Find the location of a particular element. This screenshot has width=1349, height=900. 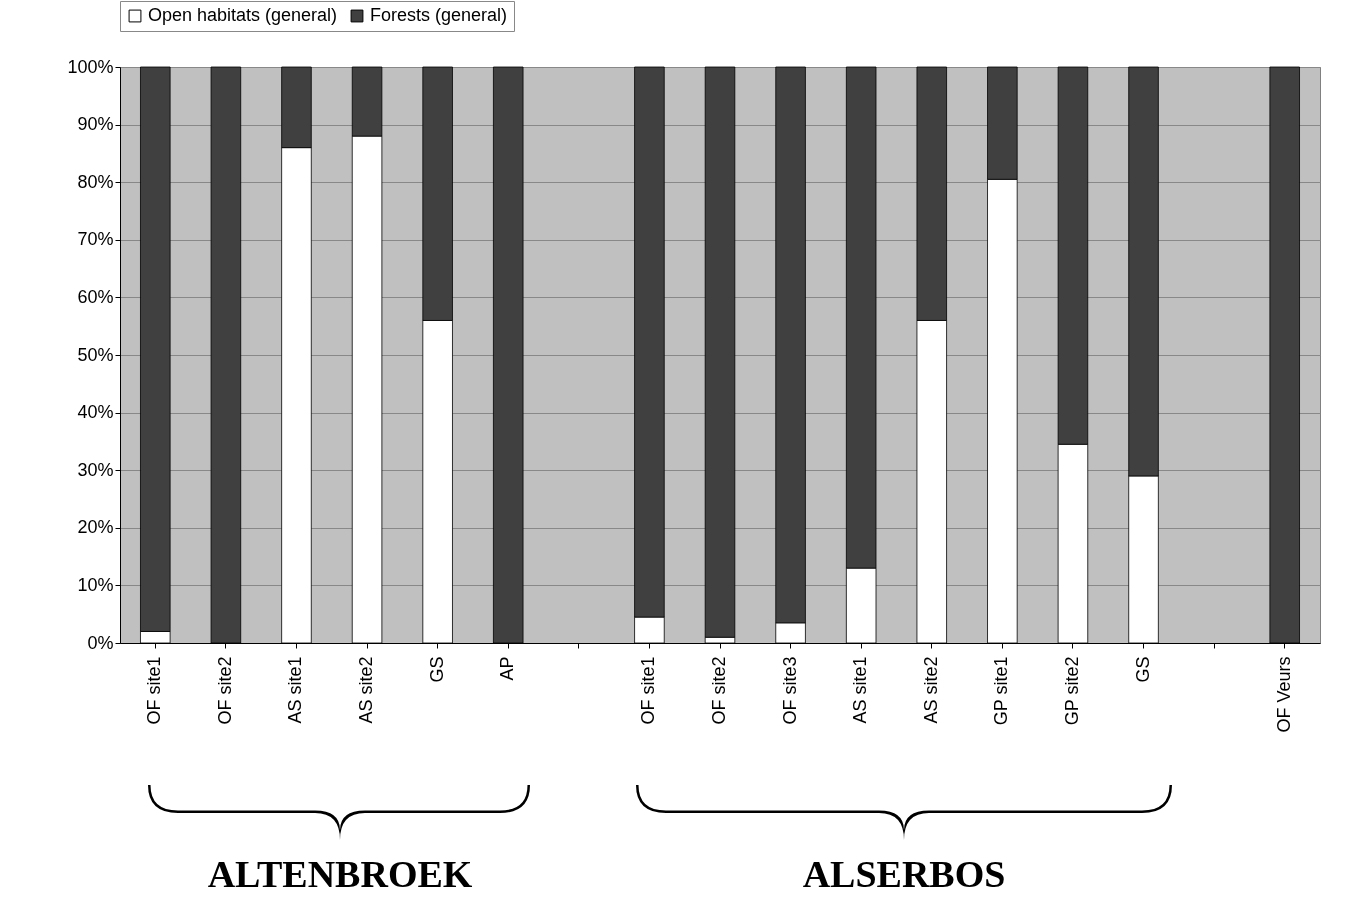

y-tick-label: 40% is located at coordinates (95, 412).